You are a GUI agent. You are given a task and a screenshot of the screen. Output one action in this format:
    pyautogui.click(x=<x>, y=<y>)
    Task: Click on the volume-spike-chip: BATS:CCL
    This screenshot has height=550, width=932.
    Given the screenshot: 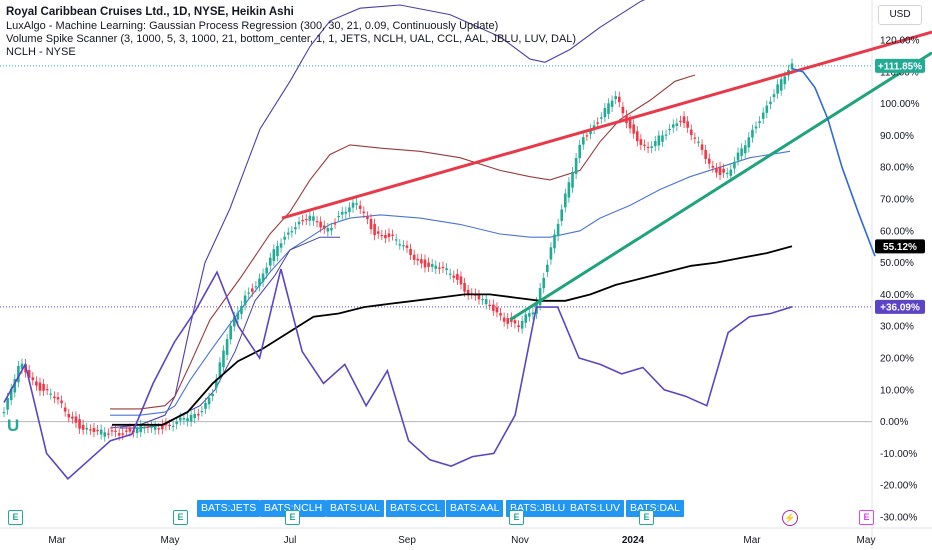 What is the action you would take?
    pyautogui.click(x=415, y=508)
    